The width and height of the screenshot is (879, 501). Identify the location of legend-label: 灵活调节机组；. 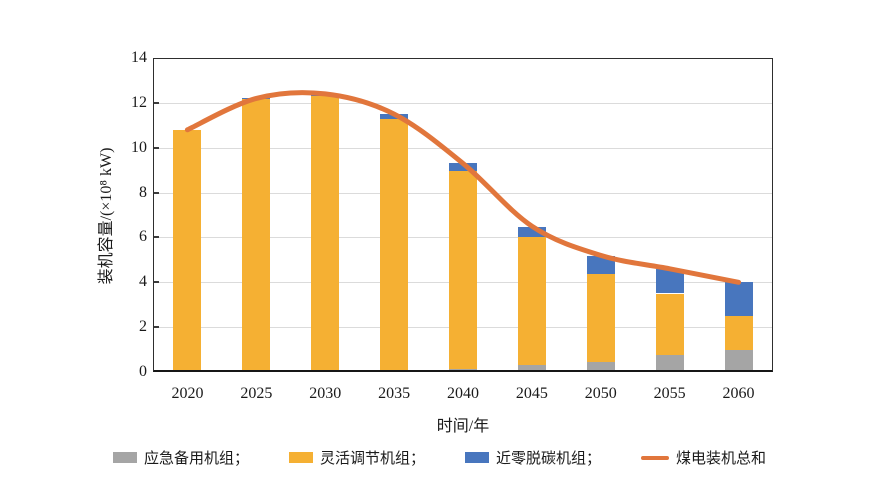
(372, 459).